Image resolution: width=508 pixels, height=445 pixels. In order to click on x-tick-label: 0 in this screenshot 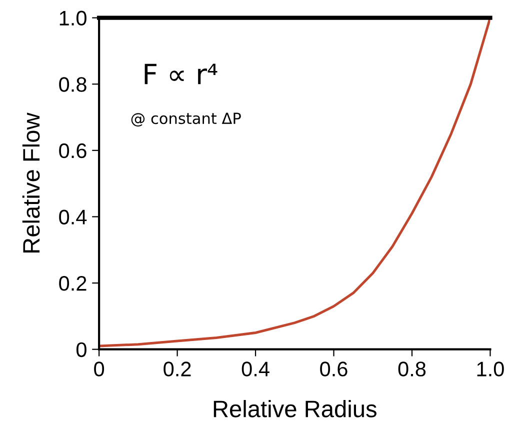, I will do `click(99, 369)`.